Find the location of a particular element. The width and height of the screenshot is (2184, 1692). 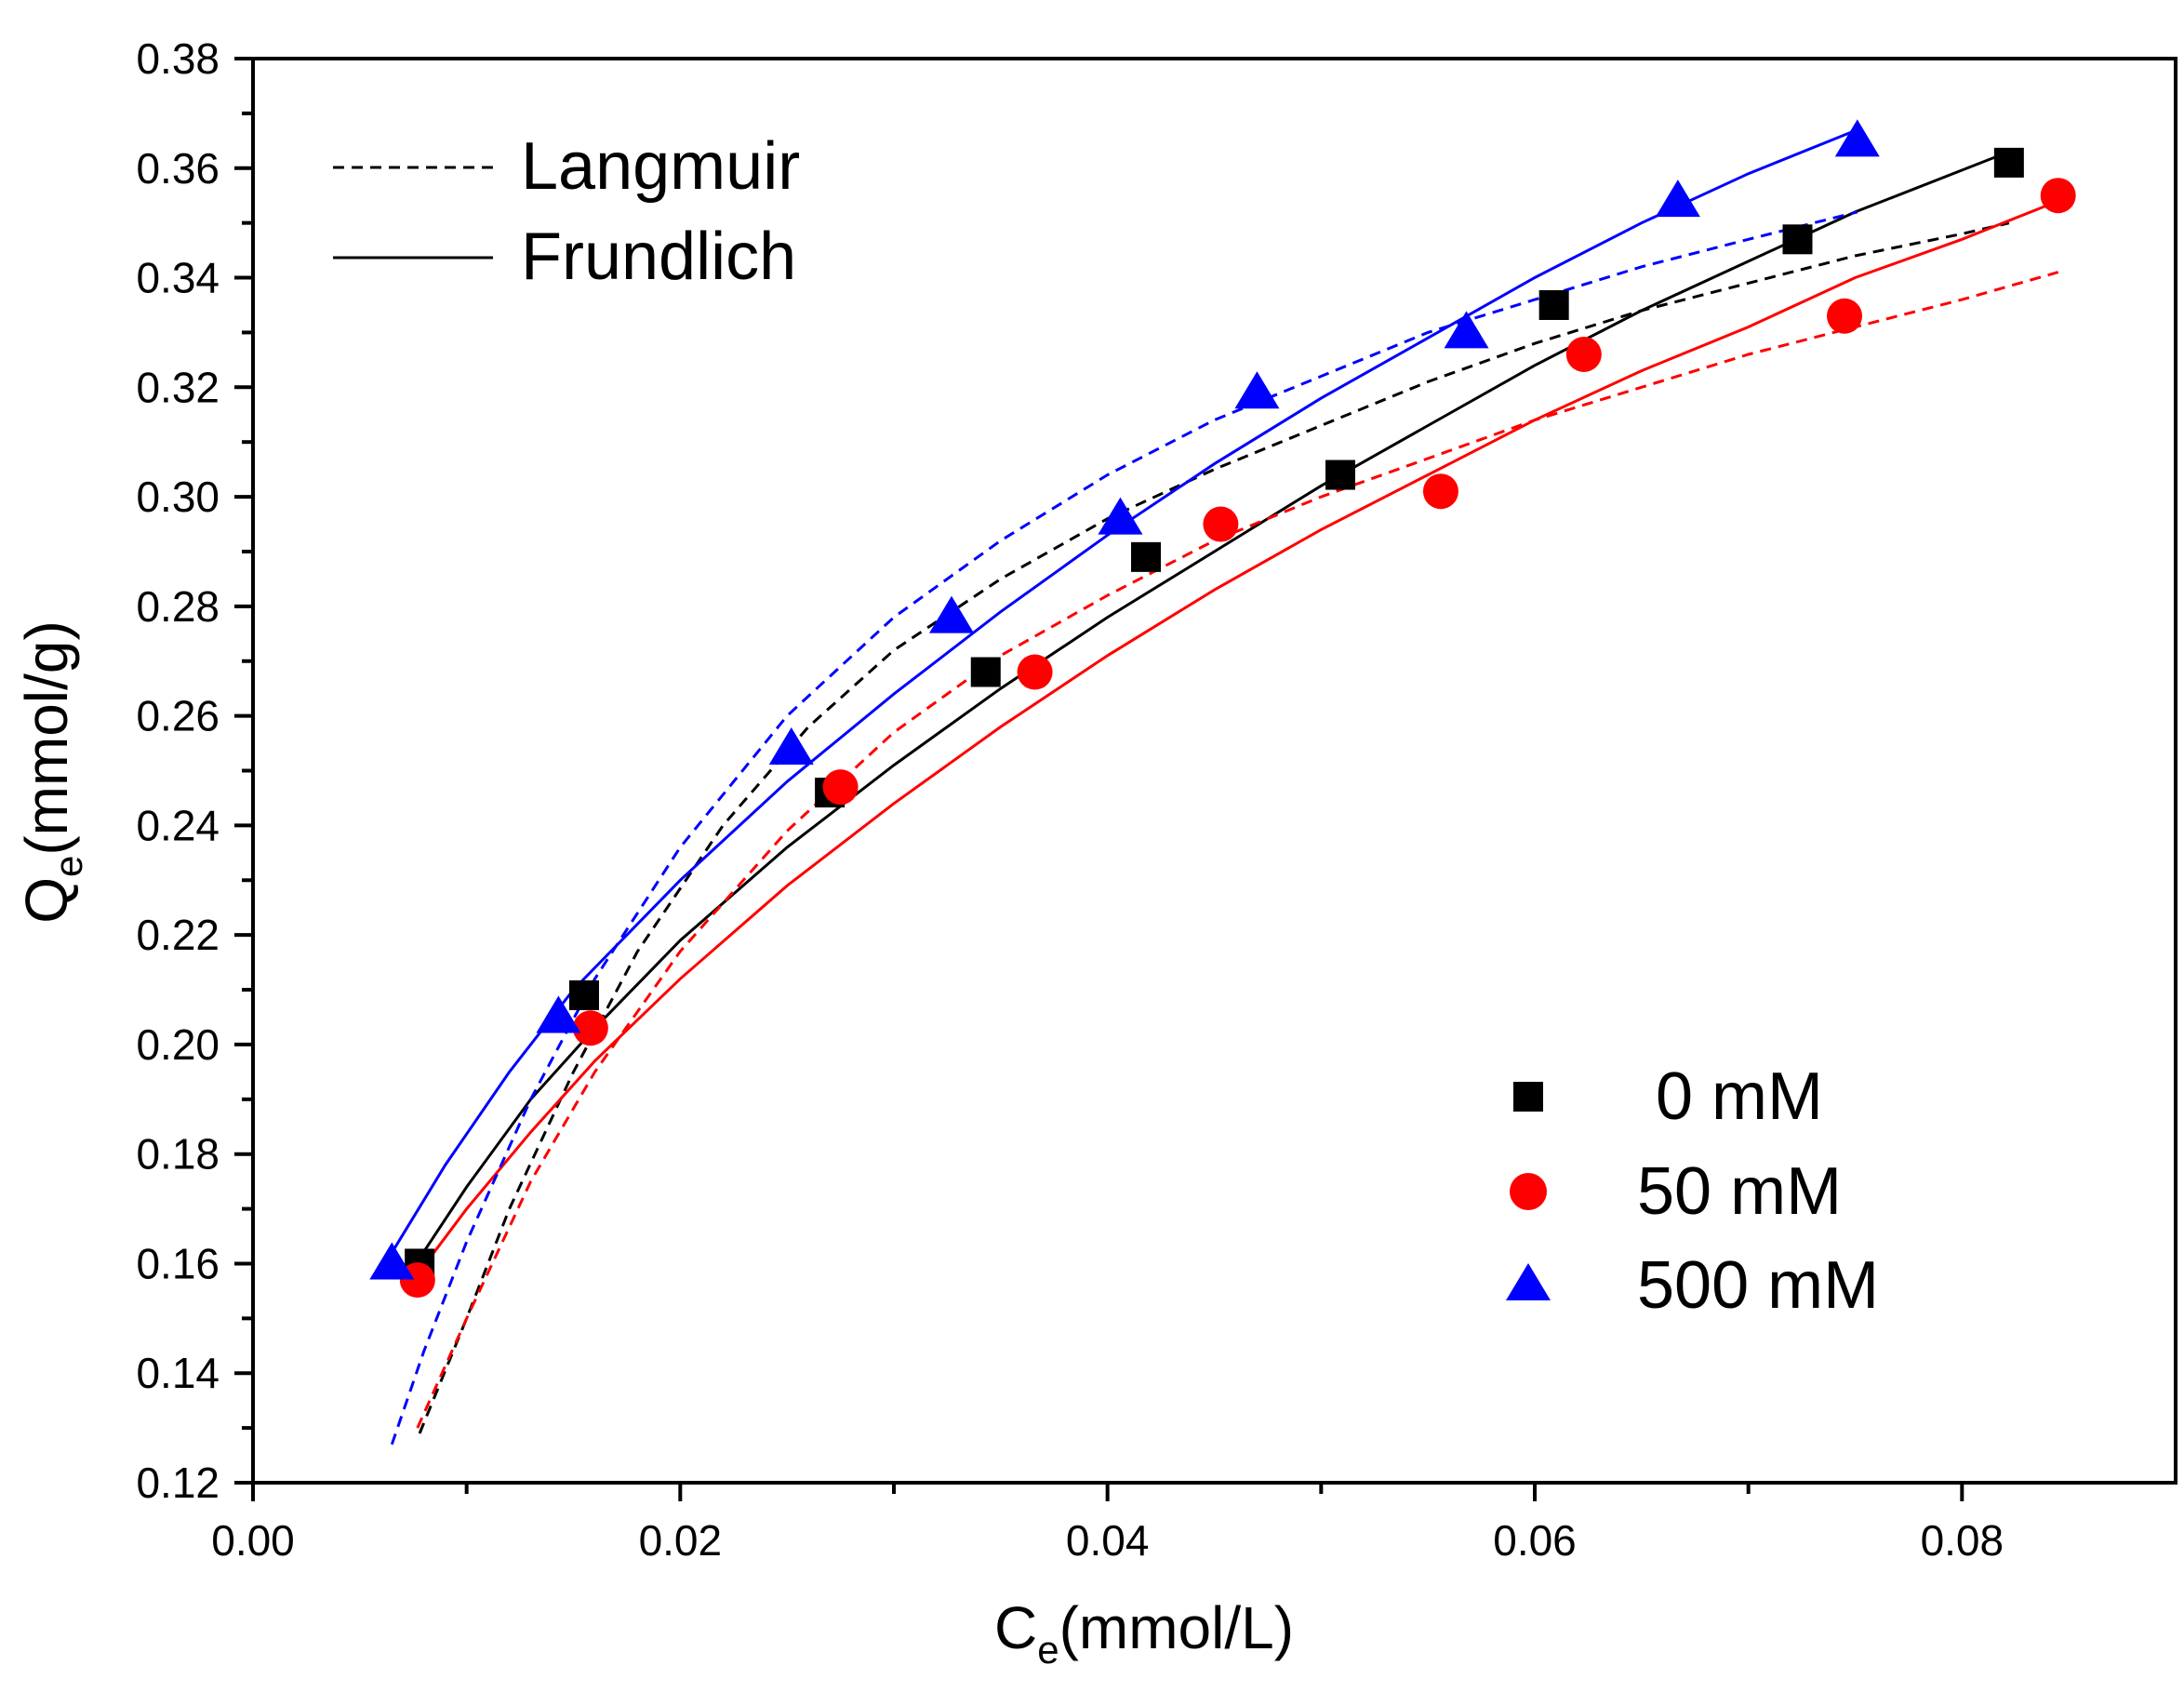

legend-frundlich-label: Frundlich is located at coordinates (658, 257).